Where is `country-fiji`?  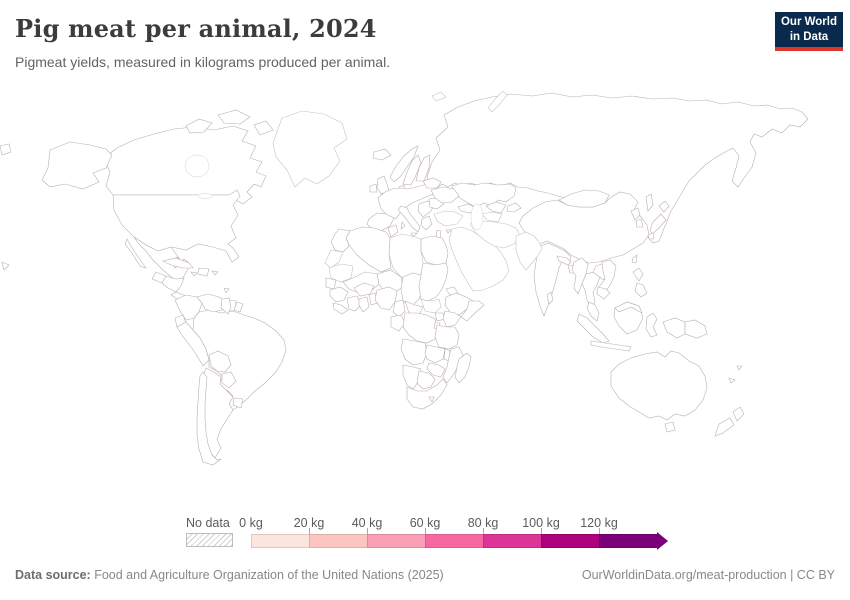
country-fiji is located at coordinates (739, 368).